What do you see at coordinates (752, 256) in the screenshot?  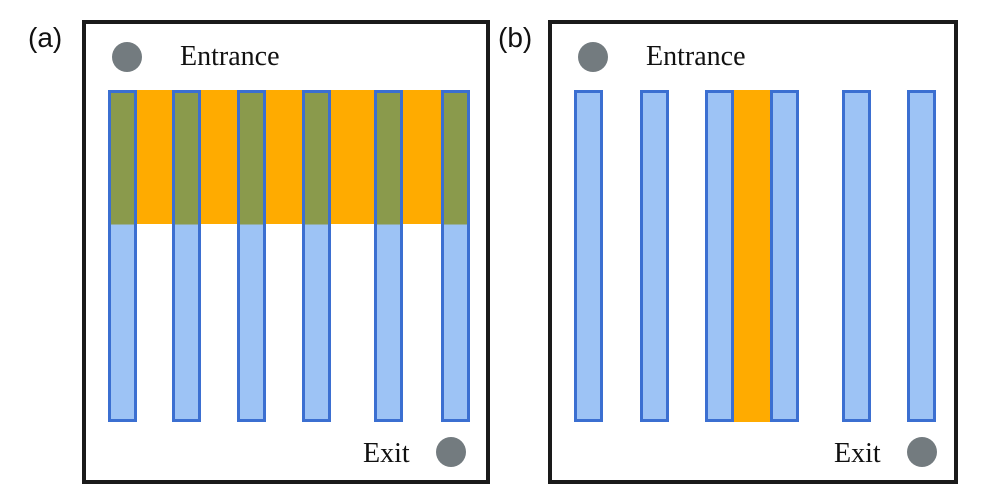 I see `highlight-zone-vertical` at bounding box center [752, 256].